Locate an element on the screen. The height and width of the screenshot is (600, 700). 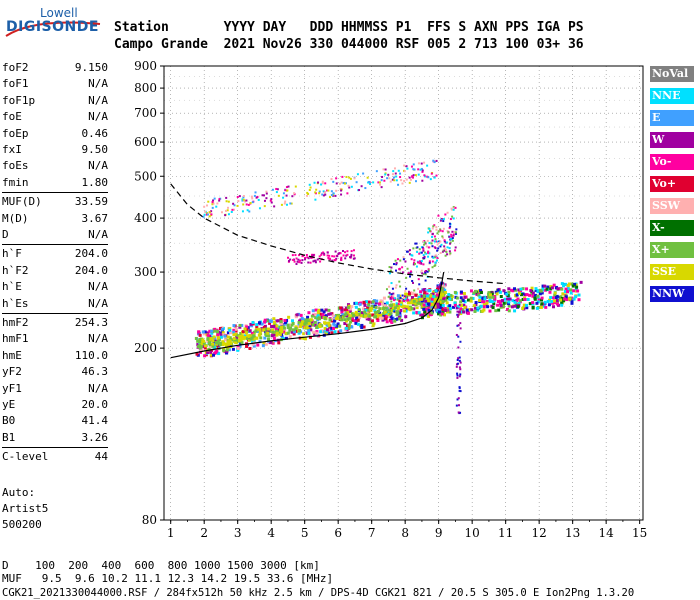
legend-item: X+ is located at coordinates (672, 250).